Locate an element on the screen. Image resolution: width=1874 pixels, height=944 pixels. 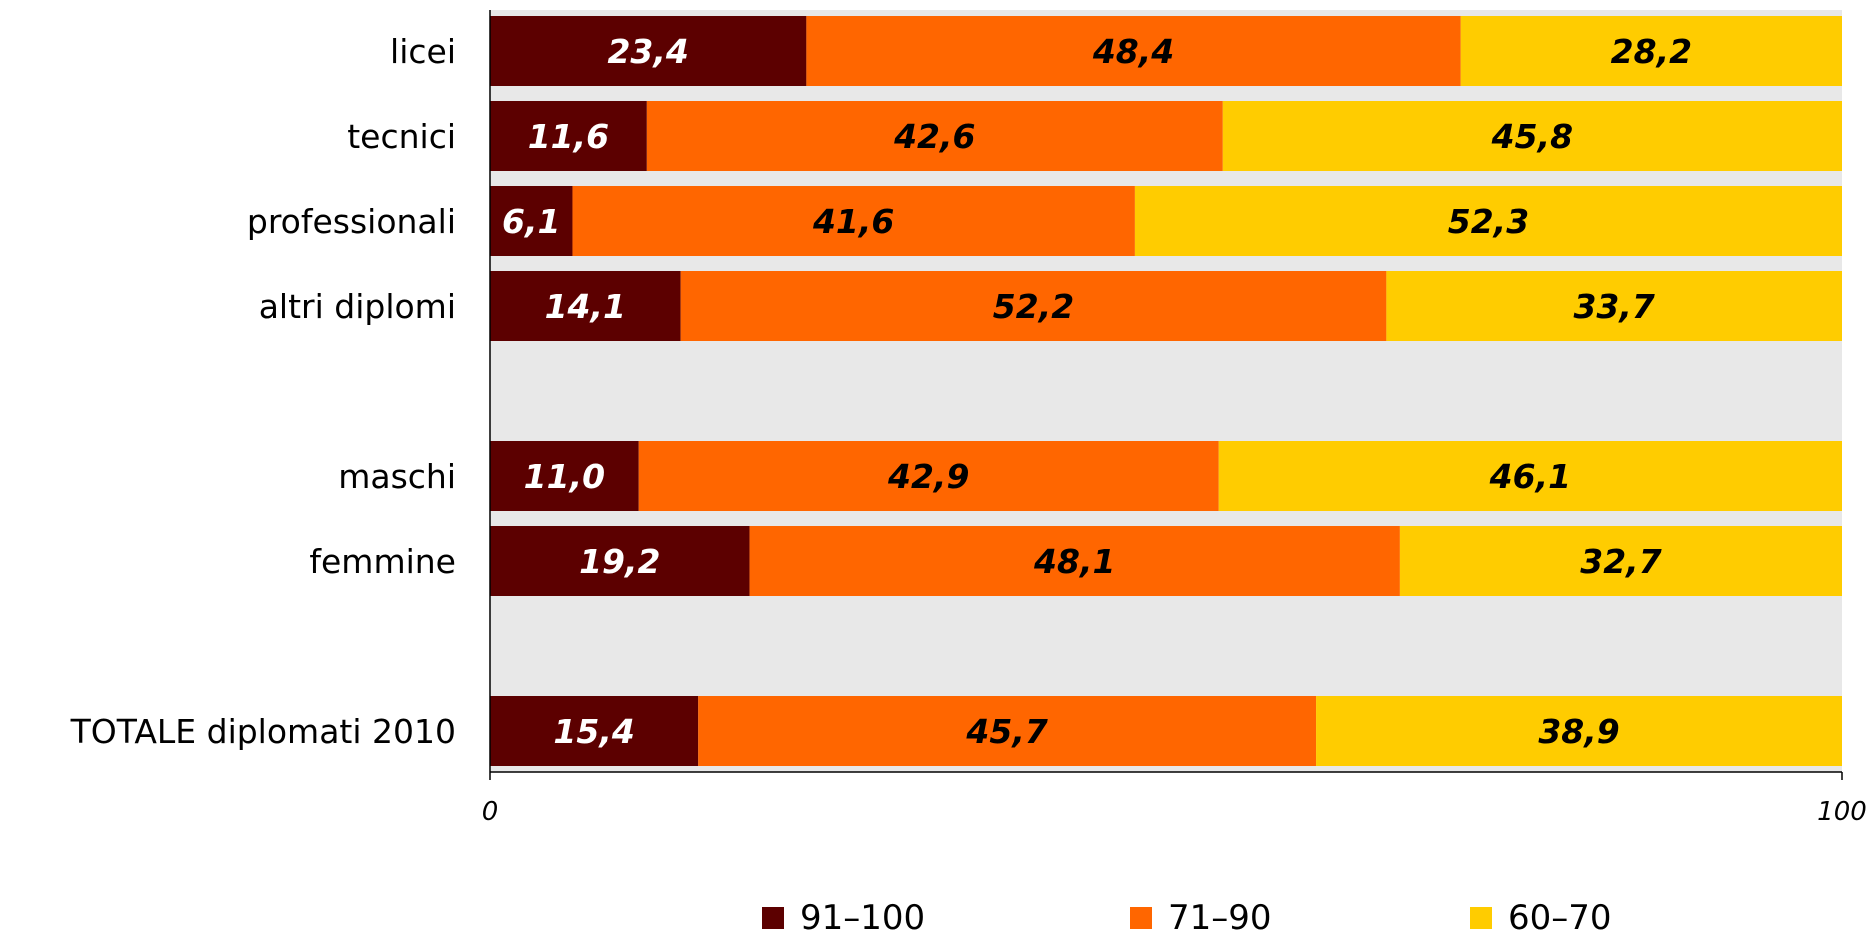
data-label: 48,1 is located at coordinates (1074, 561).